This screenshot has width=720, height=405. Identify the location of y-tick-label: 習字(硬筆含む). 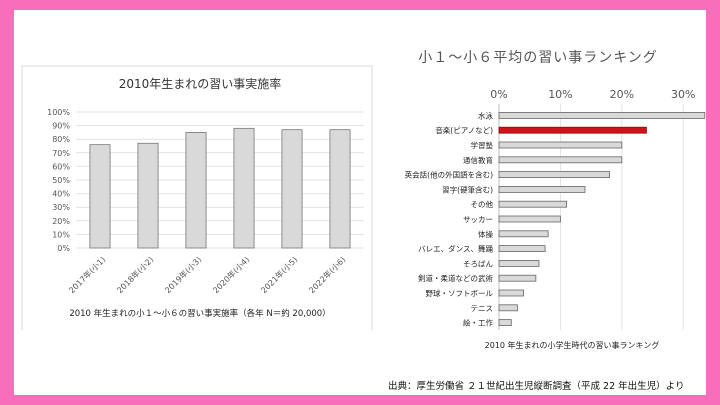
(467, 189).